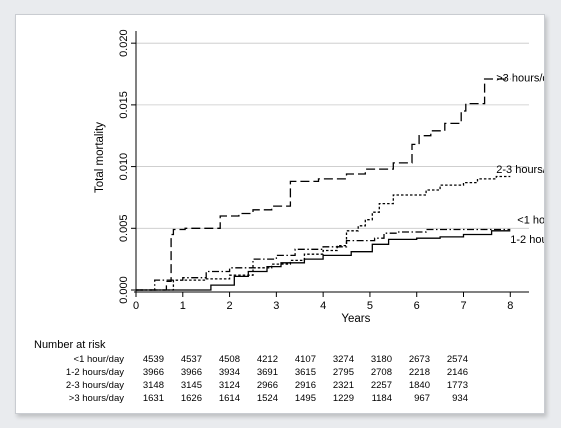  What do you see at coordinates (520, 78) in the screenshot?
I see `series-label: >3 hours/day` at bounding box center [520, 78].